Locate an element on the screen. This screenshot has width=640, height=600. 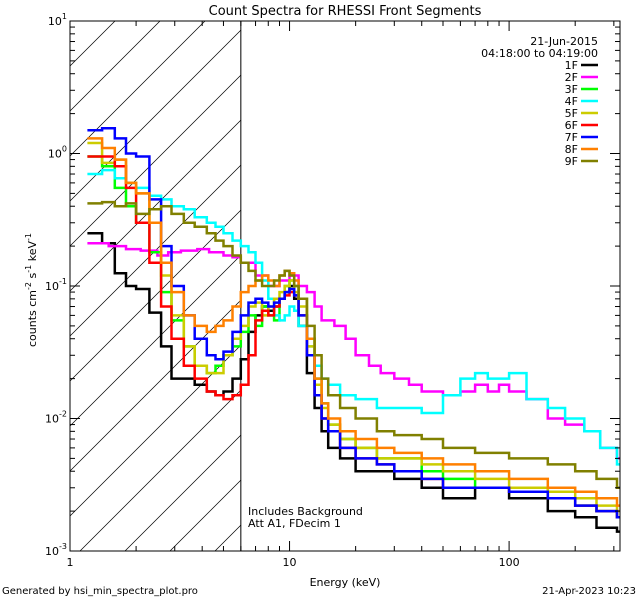
x-tick-label: 1 is located at coordinates (70, 562).